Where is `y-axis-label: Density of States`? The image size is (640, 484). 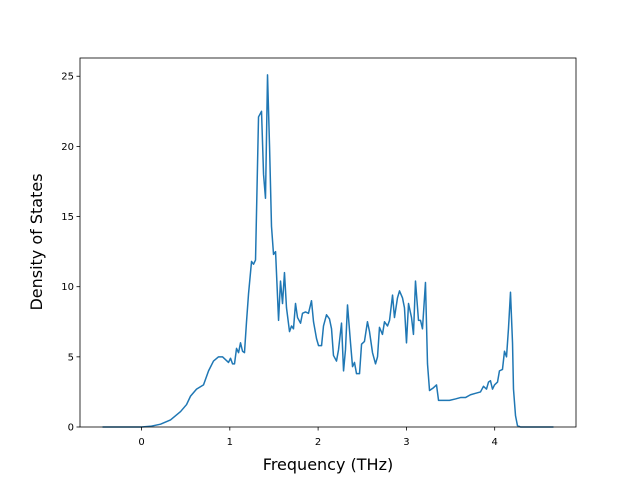
y-axis-label: Density of States is located at coordinates (36, 241).